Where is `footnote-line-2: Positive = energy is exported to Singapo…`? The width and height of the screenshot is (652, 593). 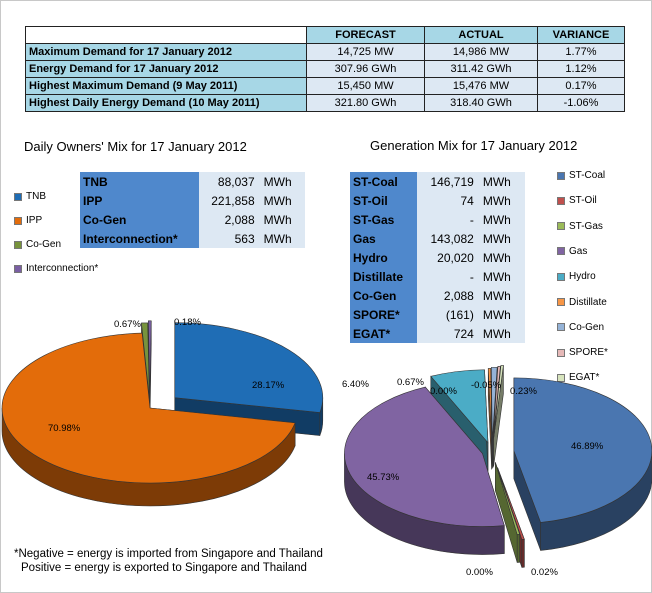
footnote-line-2: Positive = energy is exported to Singapo… is located at coordinates (164, 568).